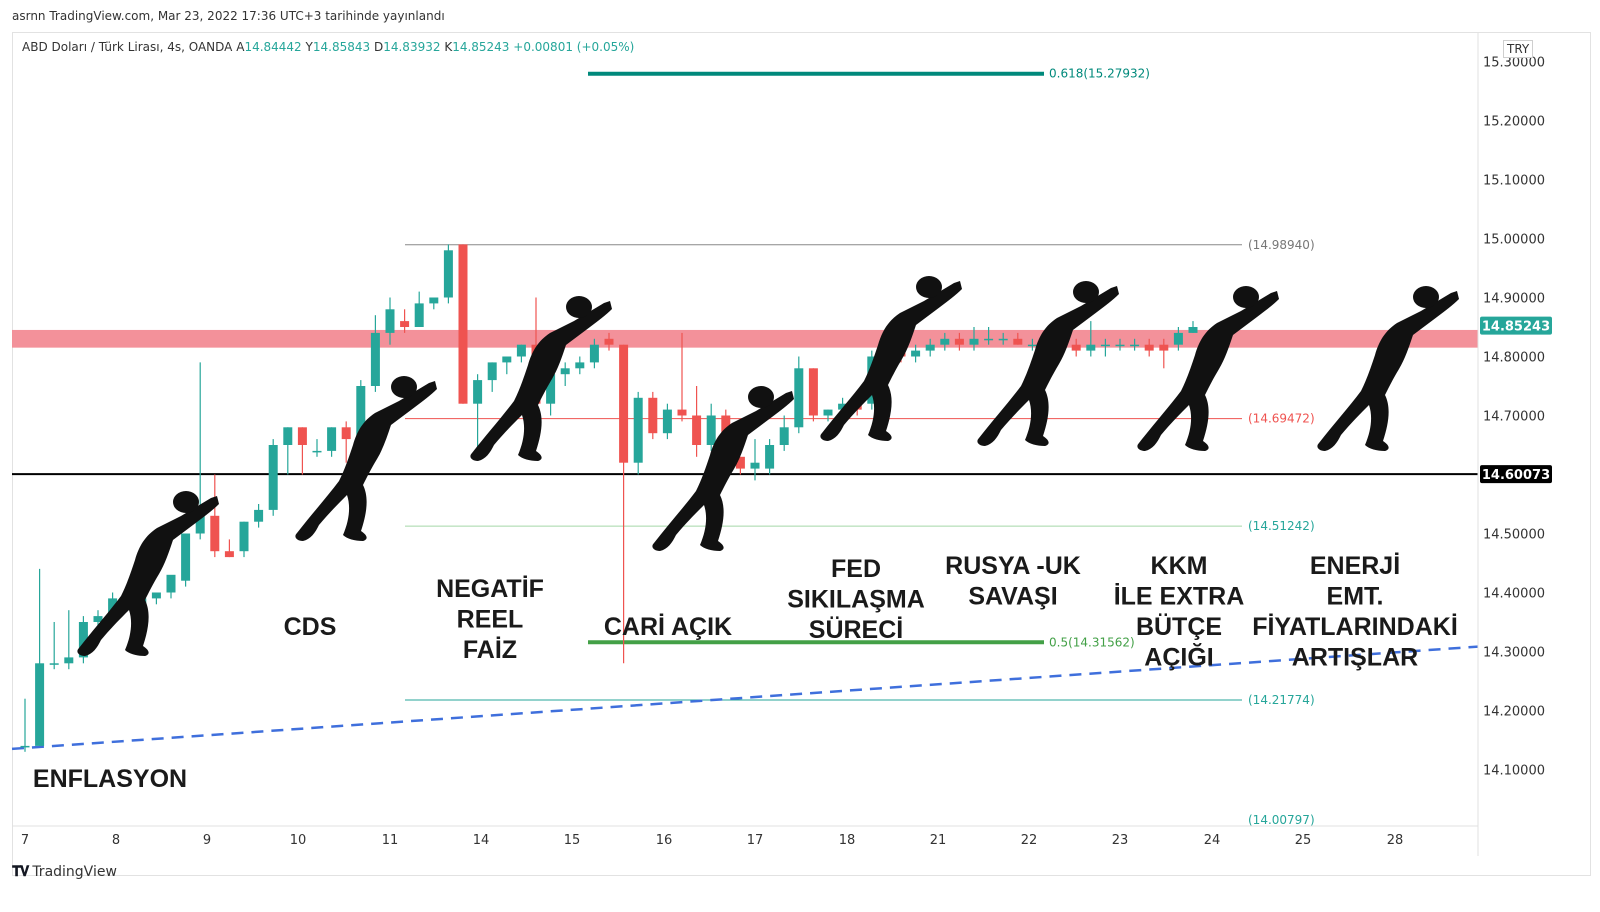 The image size is (1600, 912). Describe the element at coordinates (110, 779) in the screenshot. I see `annotation-label: ENFLASYON` at that location.